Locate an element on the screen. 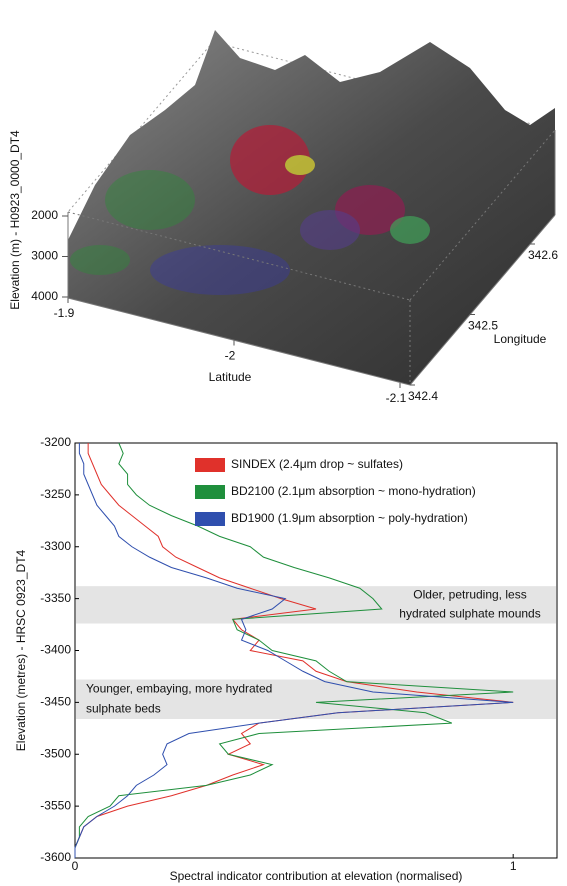 The height and width of the screenshot is (886, 567). terrain-features is located at coordinates (250, 210).